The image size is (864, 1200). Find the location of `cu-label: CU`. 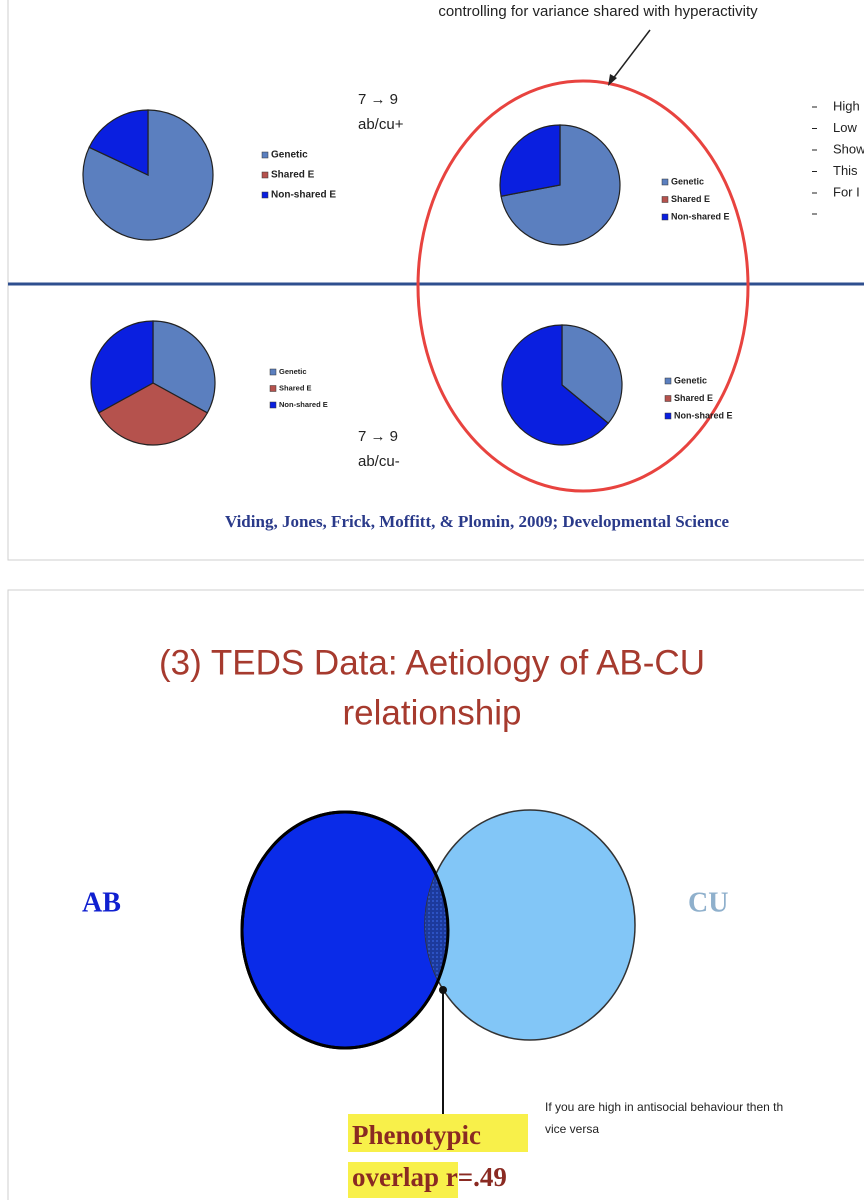

cu-label: CU is located at coordinates (708, 902).